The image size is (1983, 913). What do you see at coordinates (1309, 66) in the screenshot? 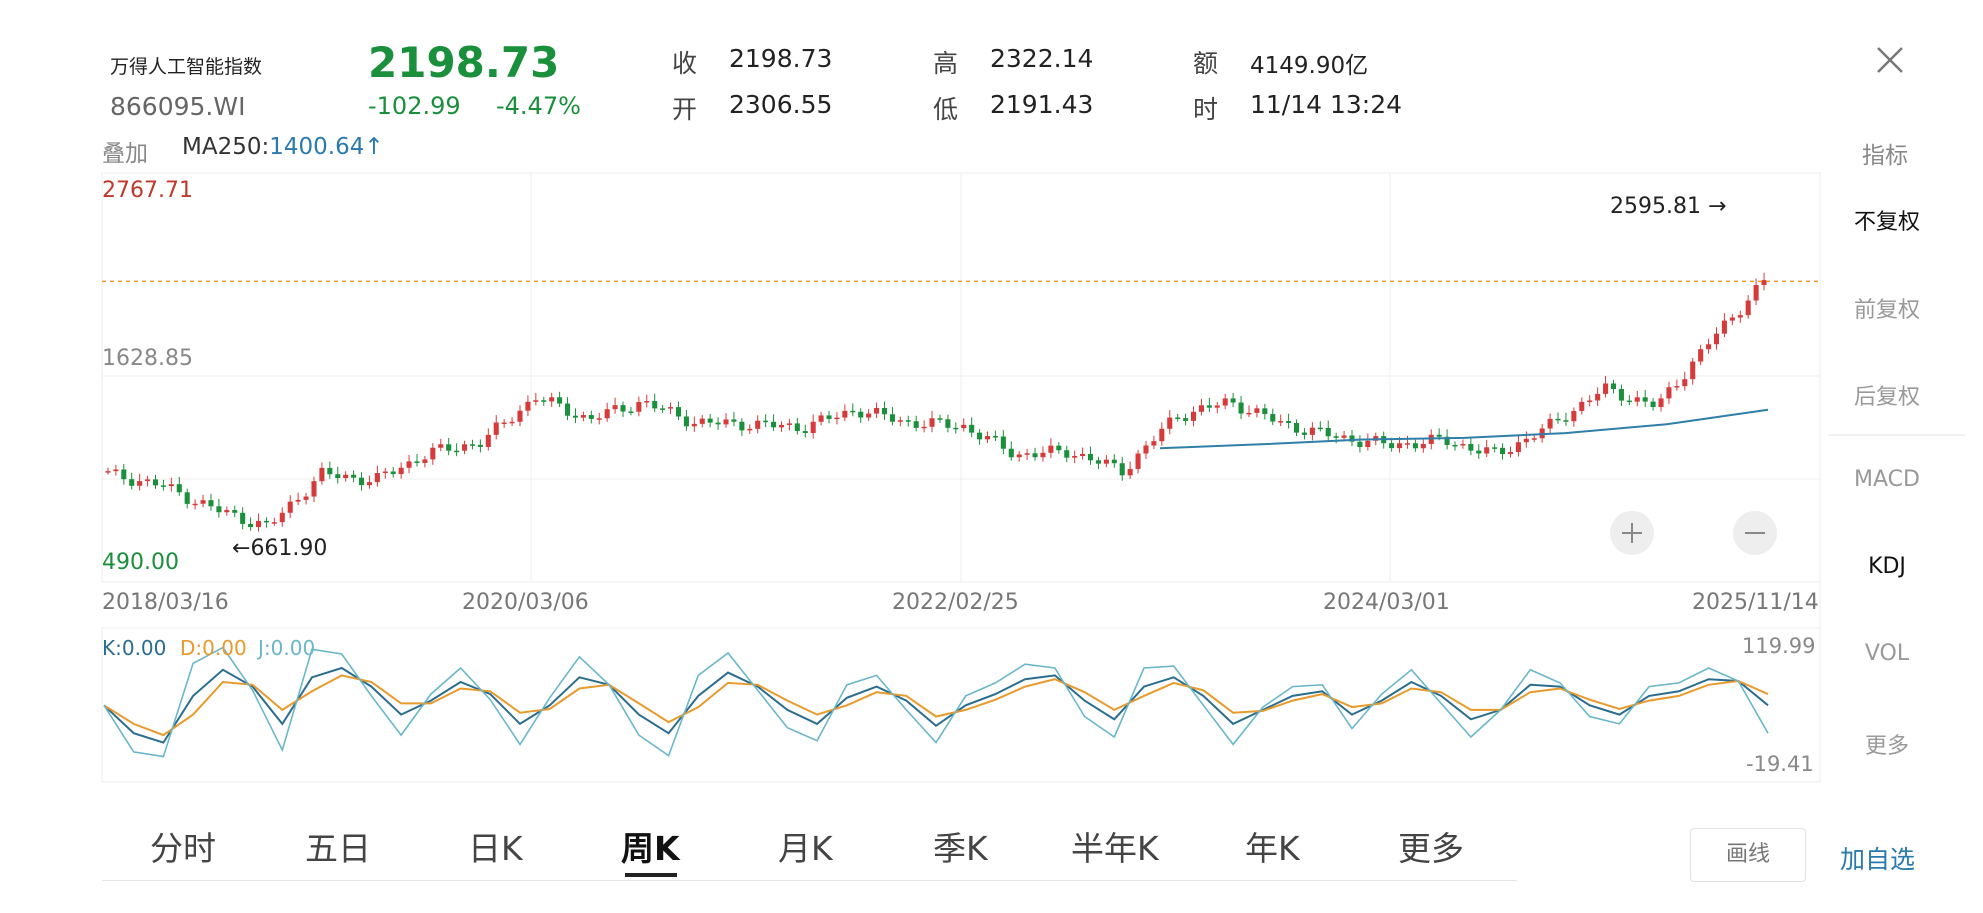
I see `quote-value-amount: 4149.90亿` at bounding box center [1309, 66].